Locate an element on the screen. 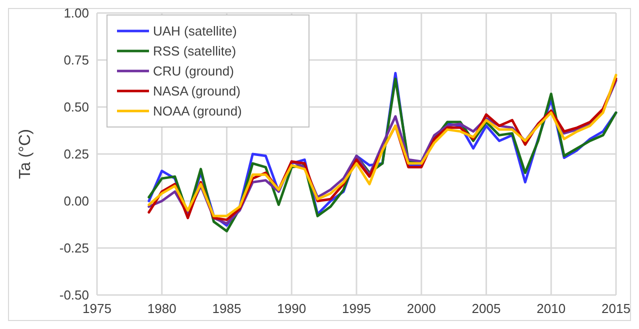 The image size is (639, 329). y-tick-label: -0.25 is located at coordinates (74, 248).